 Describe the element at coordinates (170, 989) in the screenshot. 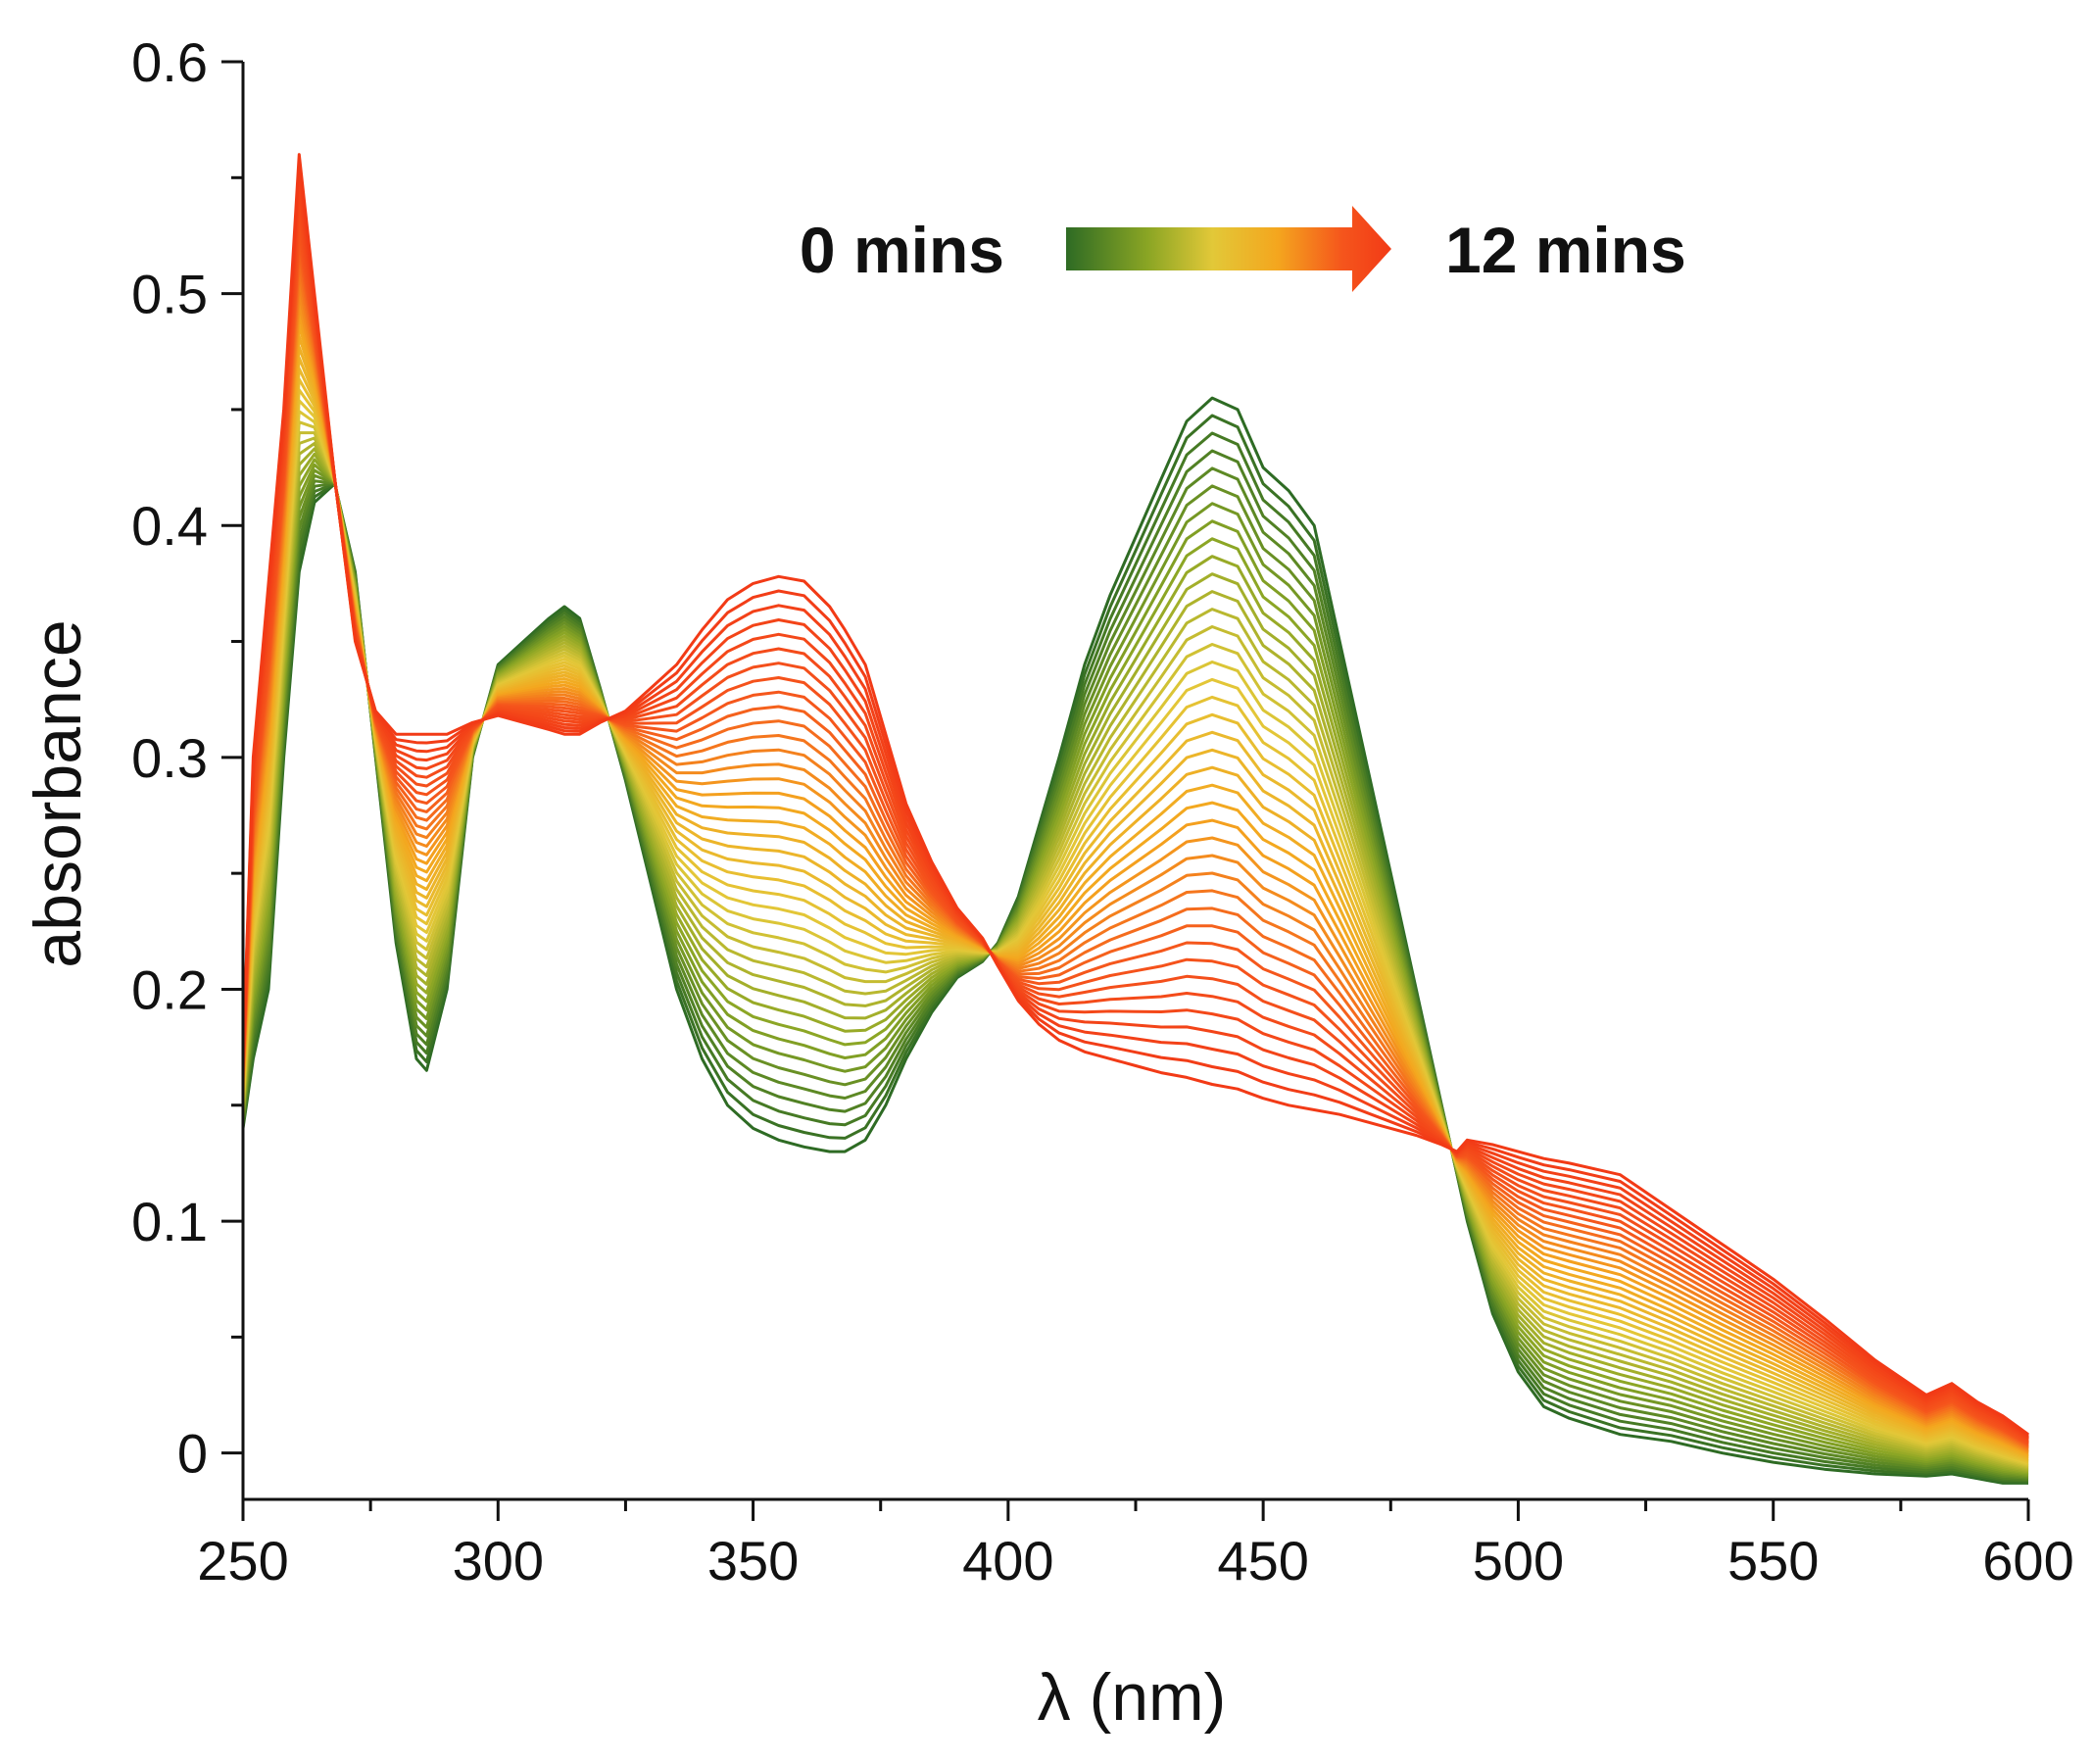

I see `y-tick-label: 0.2` at that location.